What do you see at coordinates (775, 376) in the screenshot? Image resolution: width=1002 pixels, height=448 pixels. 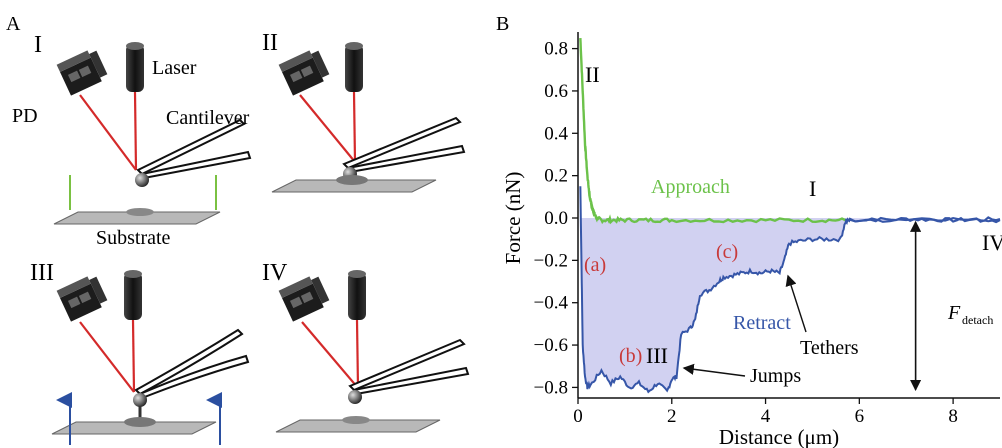 I see `jumps-label: Jumps` at bounding box center [775, 376].